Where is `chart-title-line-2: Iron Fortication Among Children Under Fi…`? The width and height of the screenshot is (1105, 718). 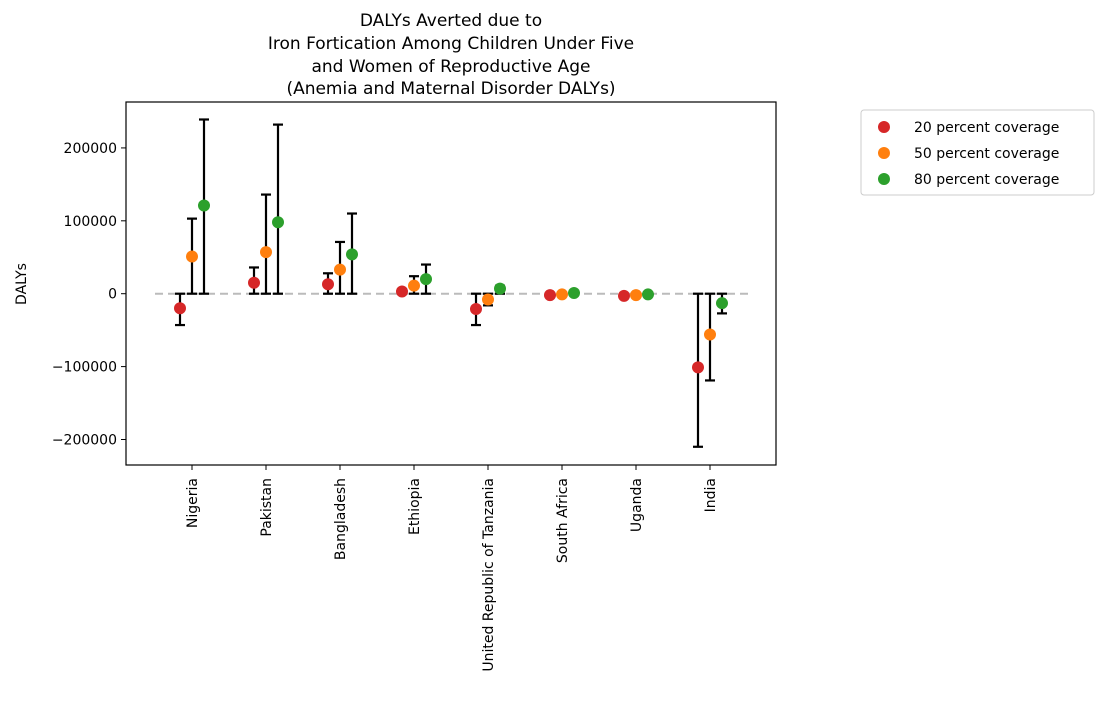 chart-title-line-2: Iron Fortication Among Children Under Fi… is located at coordinates (451, 44).